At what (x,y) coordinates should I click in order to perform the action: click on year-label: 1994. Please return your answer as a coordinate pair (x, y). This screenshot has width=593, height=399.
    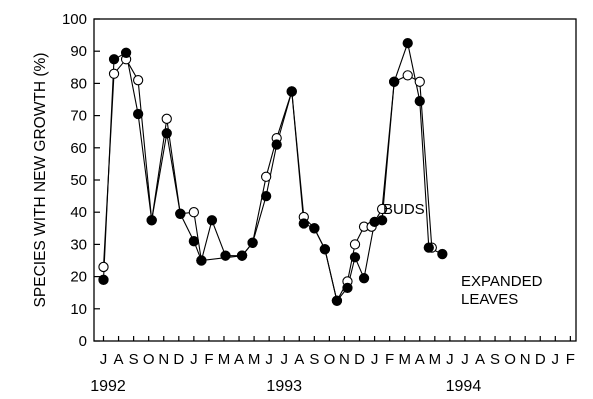
    Looking at the image, I should click on (464, 386).